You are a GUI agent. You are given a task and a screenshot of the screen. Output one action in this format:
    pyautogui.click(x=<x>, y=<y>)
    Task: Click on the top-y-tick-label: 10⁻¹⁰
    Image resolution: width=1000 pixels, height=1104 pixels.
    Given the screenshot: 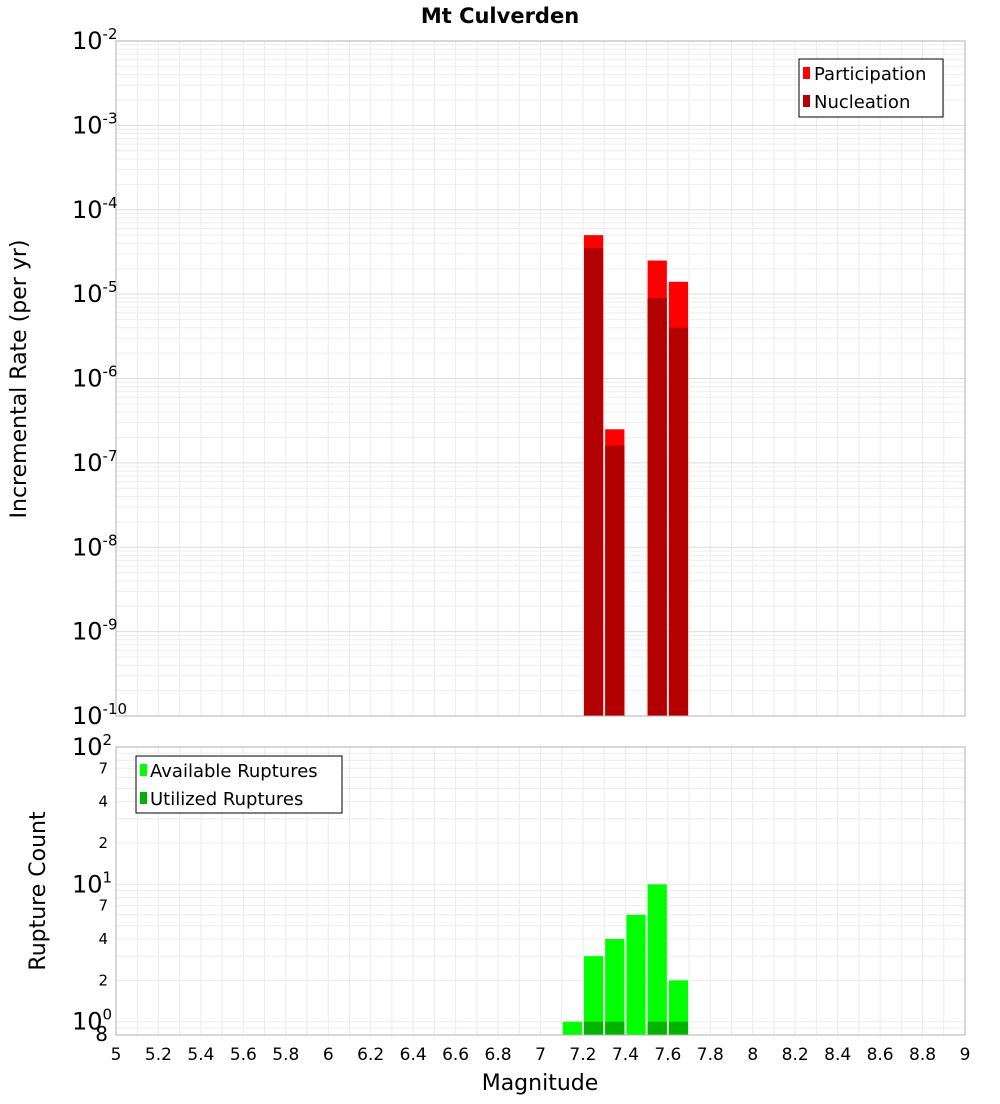 What is the action you would take?
    pyautogui.click(x=99, y=715)
    